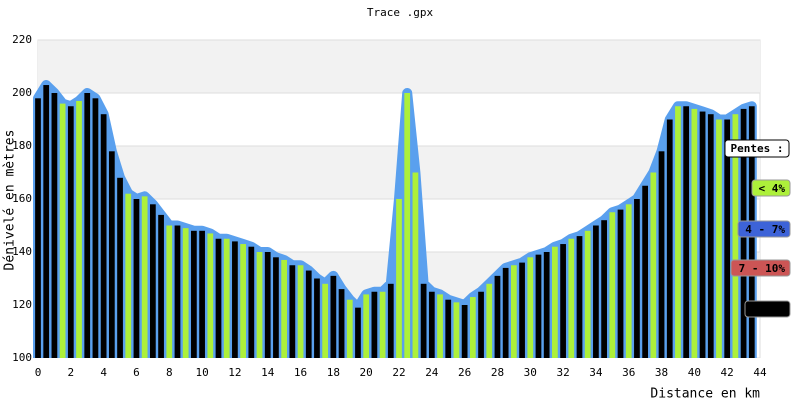 The width and height of the screenshot is (800, 400). Describe the element at coordinates (136, 372) in the screenshot. I see `x-tick-label: 6` at that location.